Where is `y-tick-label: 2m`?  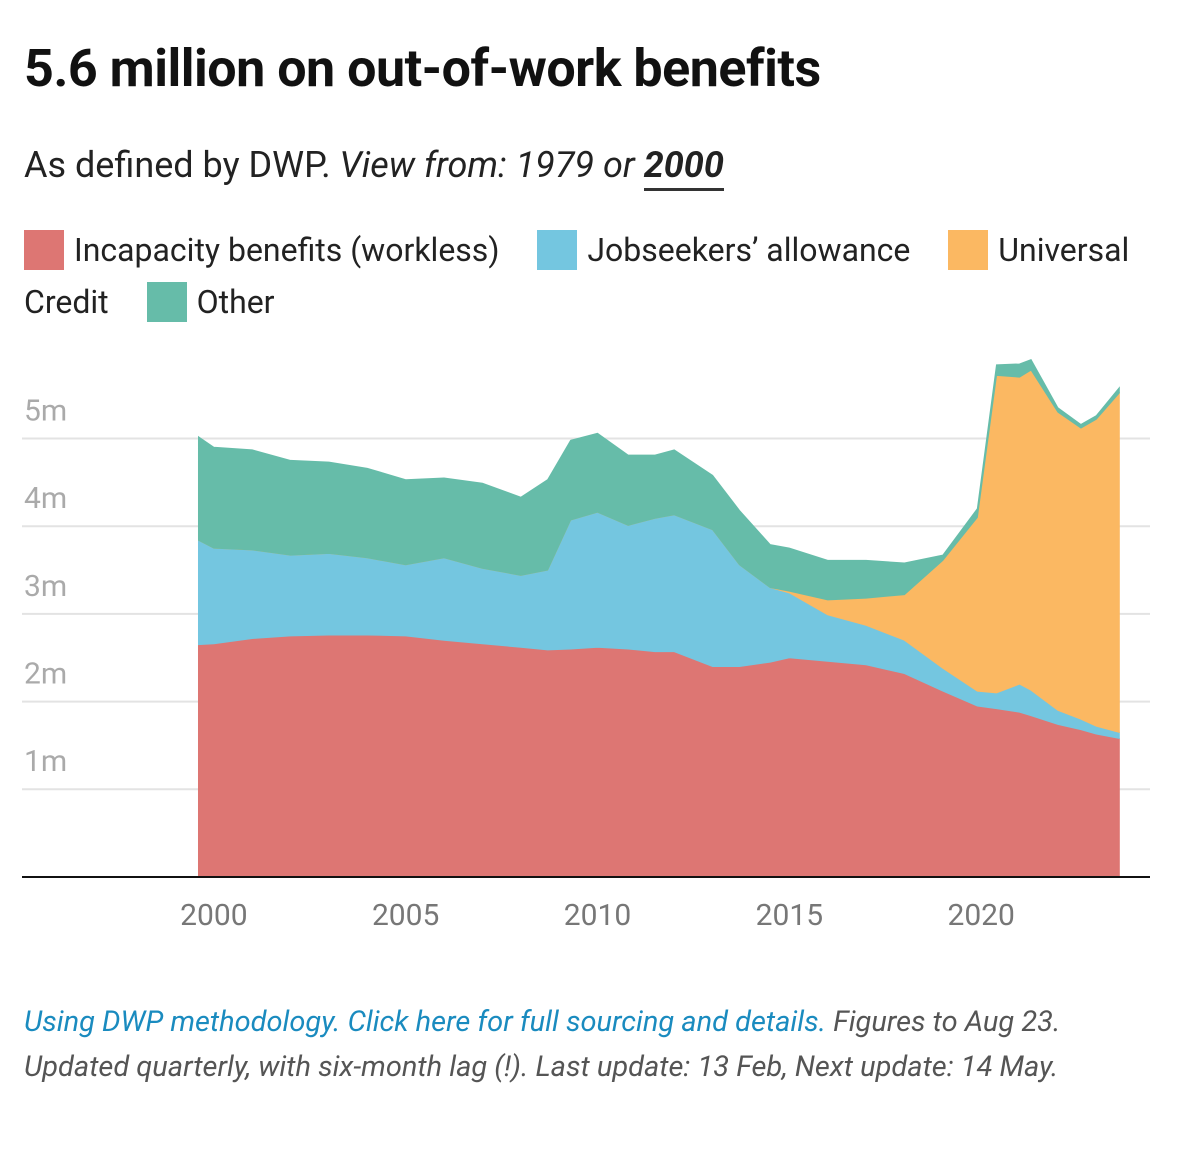 y-tick-label: 2m is located at coordinates (45, 674).